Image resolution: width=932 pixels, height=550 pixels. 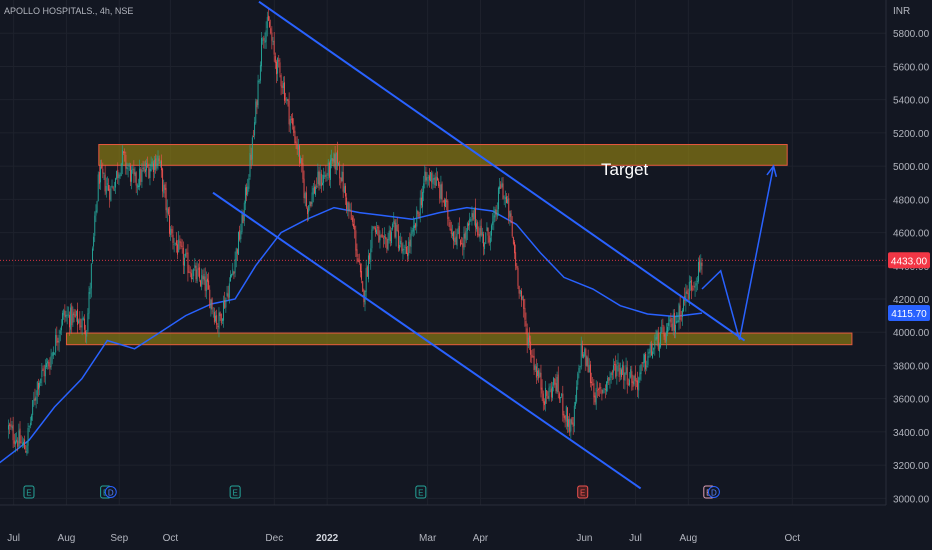 What do you see at coordinates (443, 155) in the screenshot?
I see `resistance-zone` at bounding box center [443, 155].